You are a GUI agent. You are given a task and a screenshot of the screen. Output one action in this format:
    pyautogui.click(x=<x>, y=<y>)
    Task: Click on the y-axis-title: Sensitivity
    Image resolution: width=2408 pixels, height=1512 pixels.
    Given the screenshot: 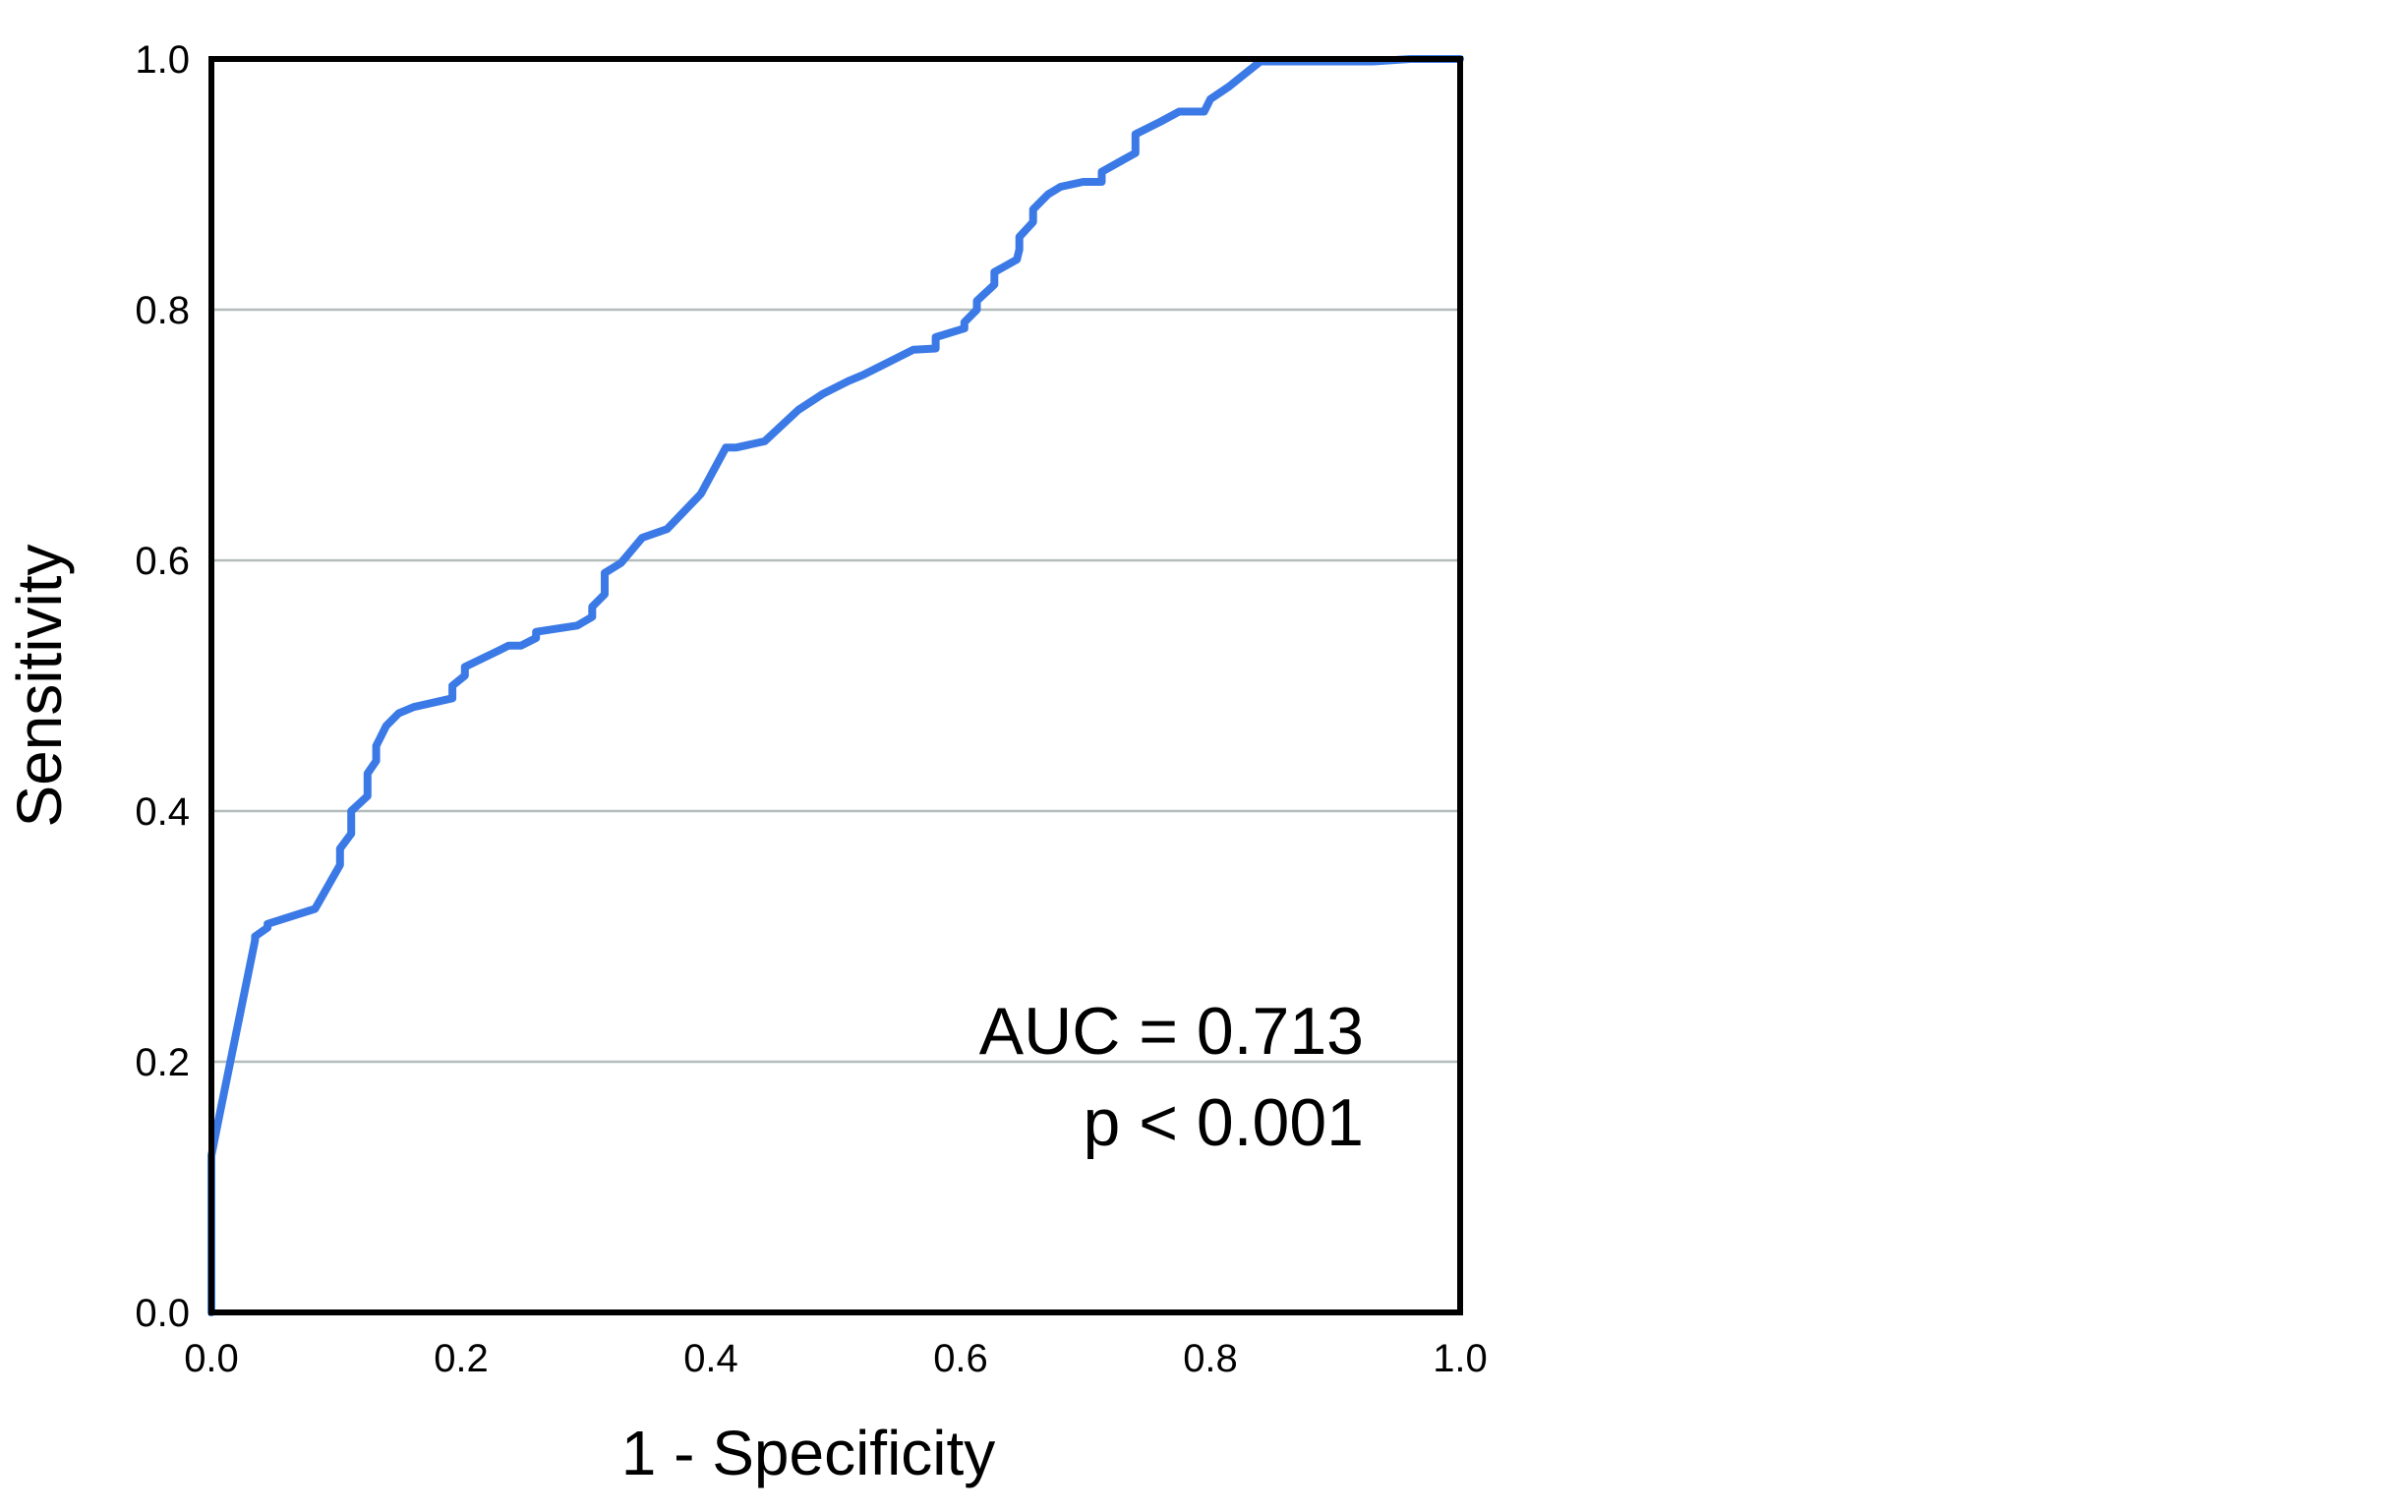 What is the action you would take?
    pyautogui.click(x=39, y=685)
    